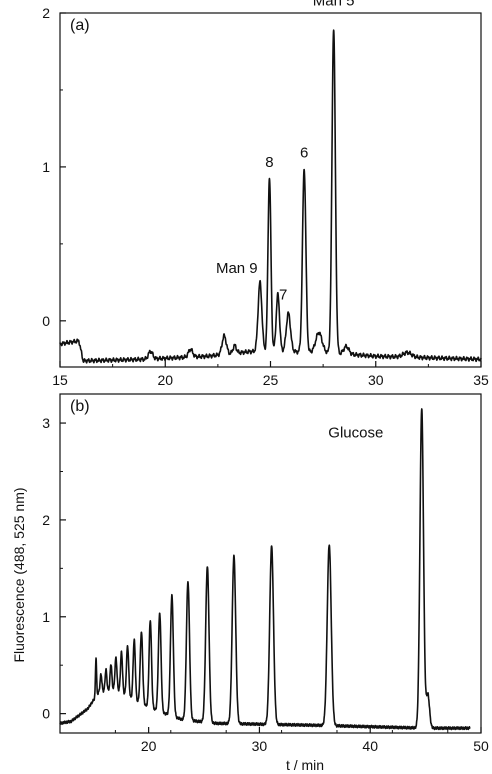 The width and height of the screenshot is (492, 774). Describe the element at coordinates (46, 617) in the screenshot. I see `y-tick-label-b: 1` at that location.